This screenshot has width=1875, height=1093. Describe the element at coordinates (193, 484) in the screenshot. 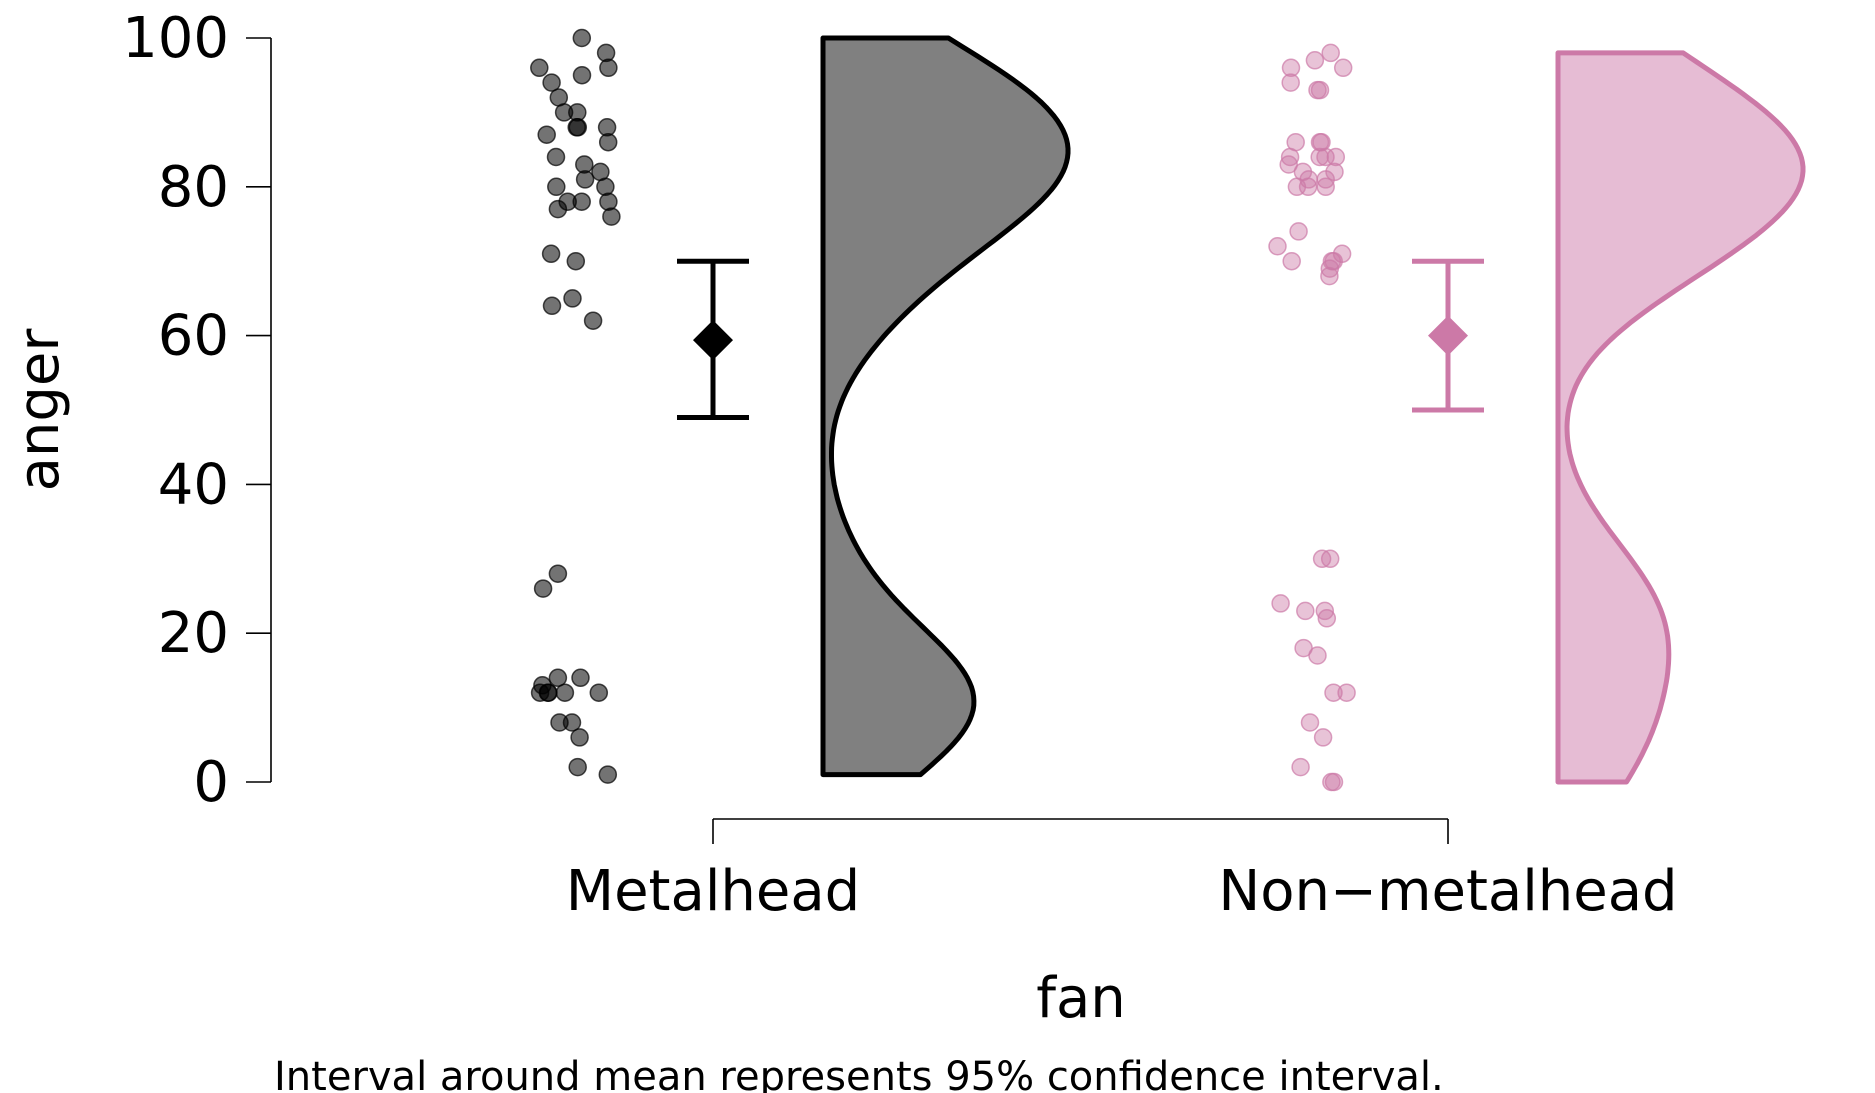

I see `y-tick-label: 40` at that location.